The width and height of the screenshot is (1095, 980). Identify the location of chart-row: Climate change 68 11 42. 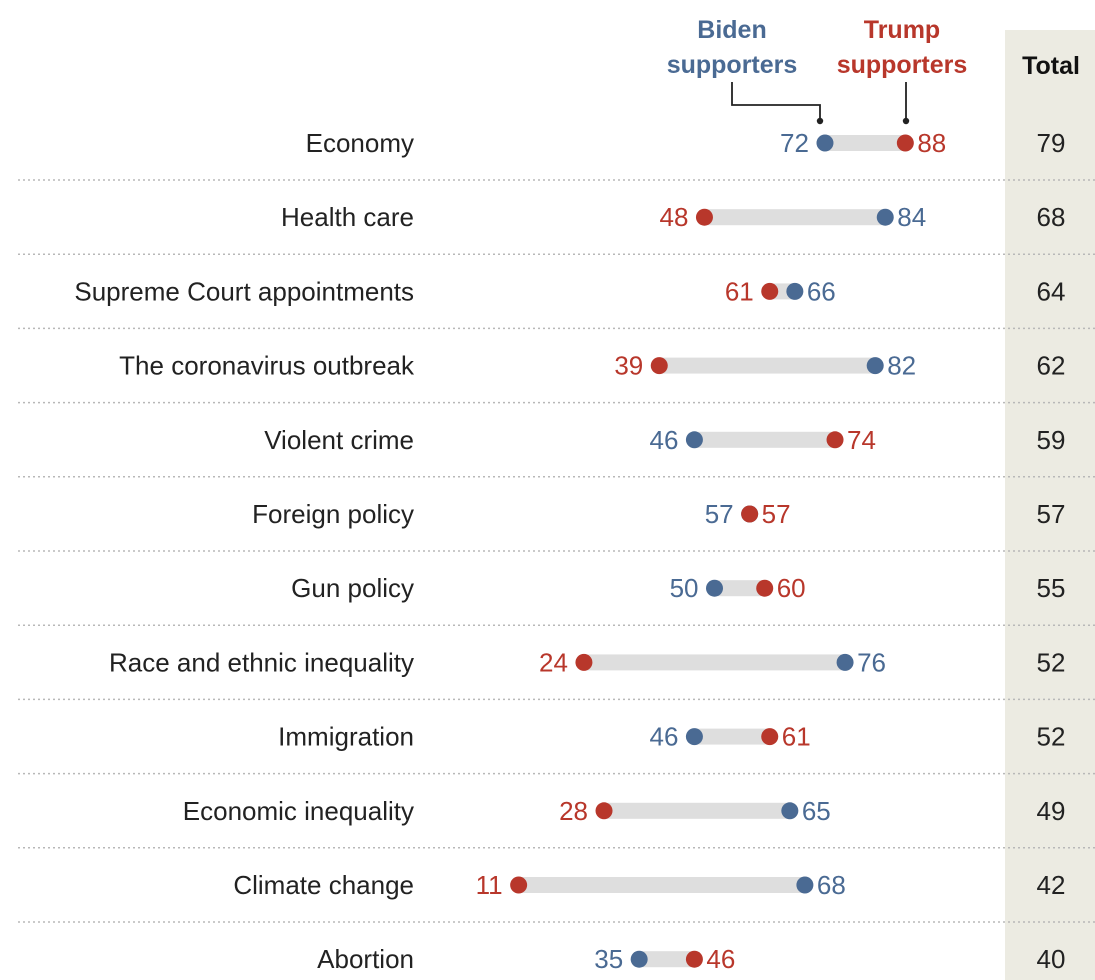
(649, 885).